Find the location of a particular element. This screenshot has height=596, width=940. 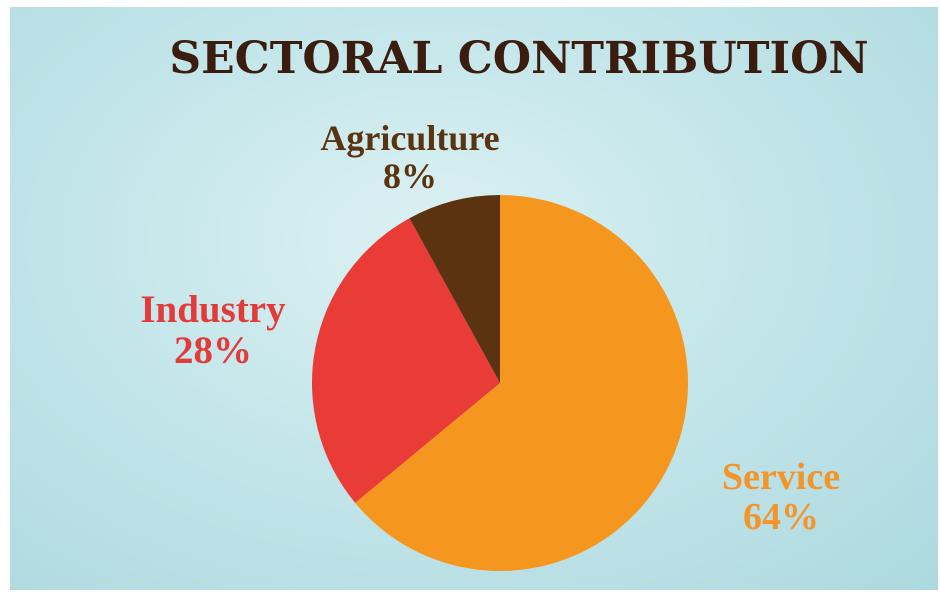

label-service: Service 64% is located at coordinates (781, 497).